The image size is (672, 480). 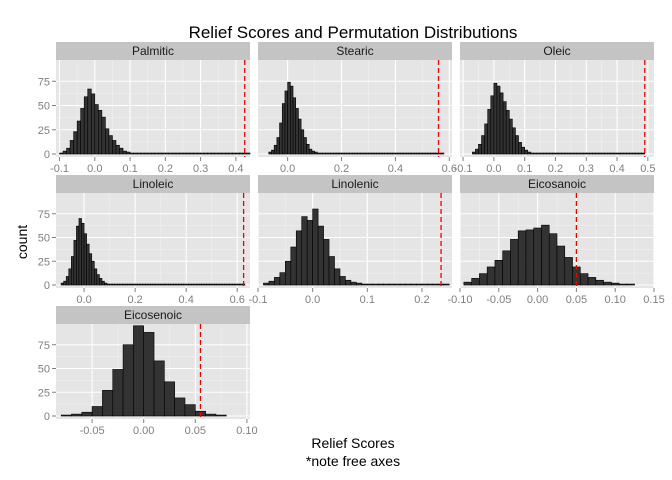 What do you see at coordinates (195, 431) in the screenshot?
I see `x-tick-label: 0.05` at bounding box center [195, 431].